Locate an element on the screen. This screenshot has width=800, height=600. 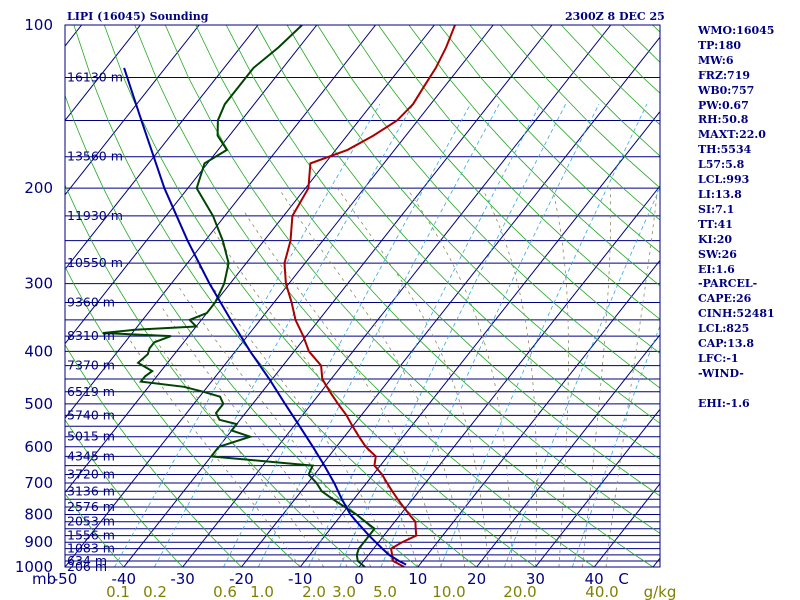
height-level-label: 1083 m is located at coordinates (91, 548).